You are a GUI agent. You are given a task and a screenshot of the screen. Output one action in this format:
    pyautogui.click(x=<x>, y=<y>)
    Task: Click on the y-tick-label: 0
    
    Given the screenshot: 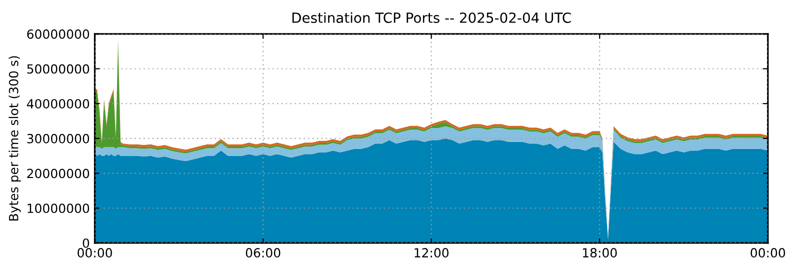 What is the action you would take?
    pyautogui.click(x=86, y=243)
    